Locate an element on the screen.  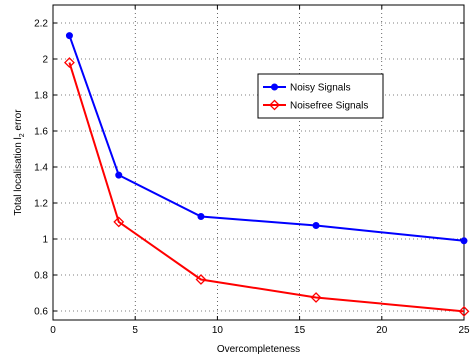
x-tick-label: 10 is located at coordinates (218, 330).